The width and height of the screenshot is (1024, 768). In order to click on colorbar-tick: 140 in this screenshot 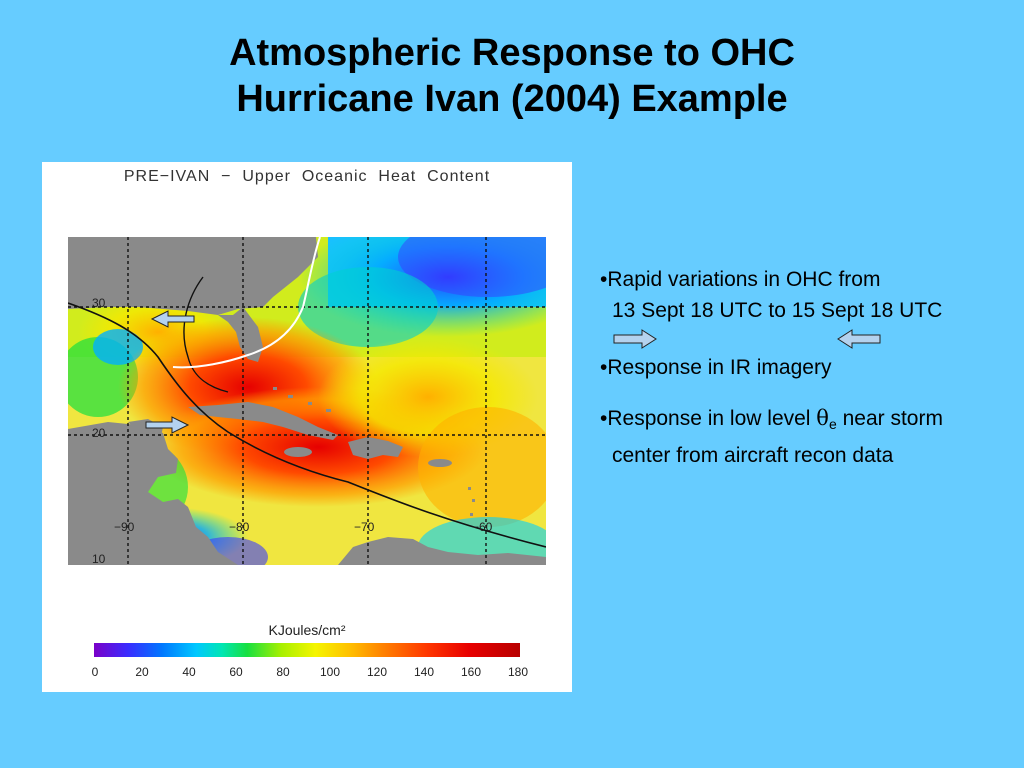, I will do `click(424, 672)`.